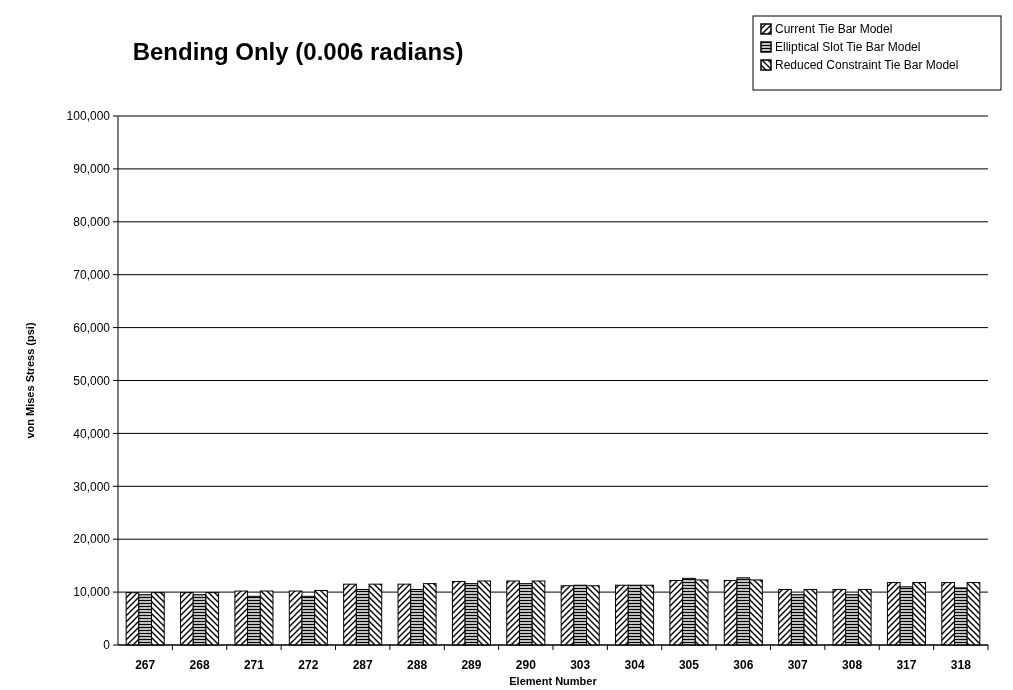 The height and width of the screenshot is (690, 1013). Describe the element at coordinates (634, 665) in the screenshot. I see `x-tick-label: 304` at that location.